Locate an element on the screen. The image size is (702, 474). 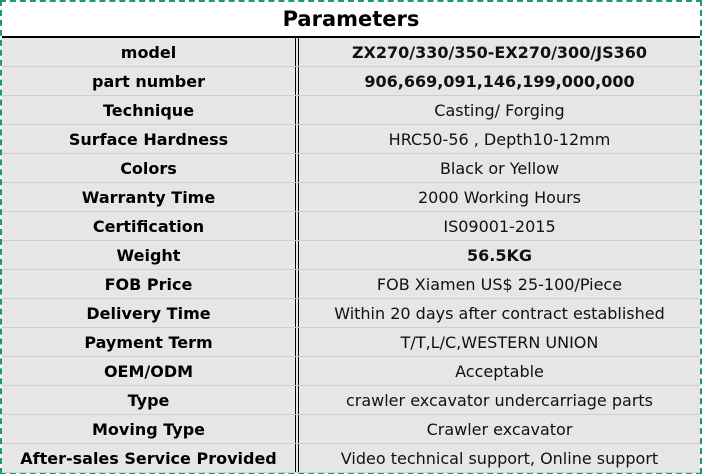
table-row: Warranty Time 2000 Working Hours is located at coordinates (351, 197).